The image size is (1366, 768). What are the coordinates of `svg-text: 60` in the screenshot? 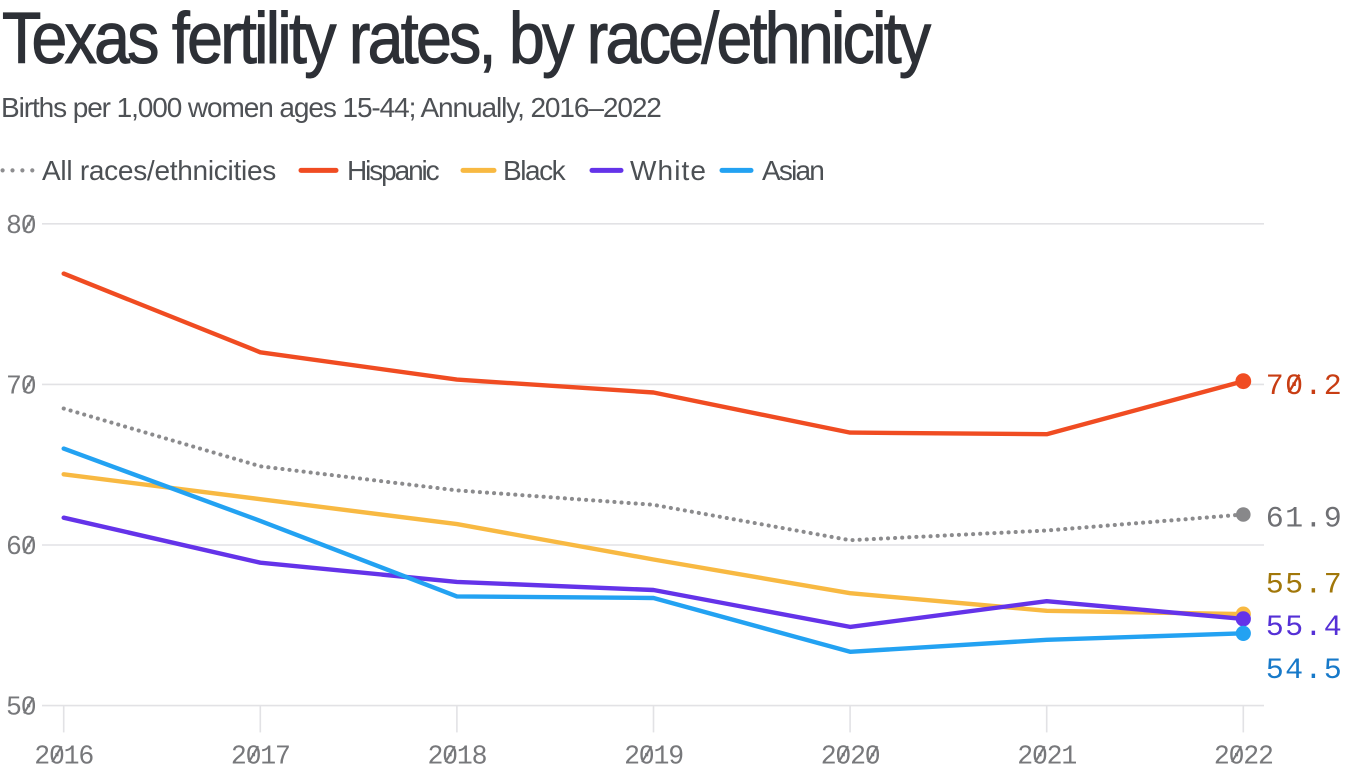 It's located at (21, 547).